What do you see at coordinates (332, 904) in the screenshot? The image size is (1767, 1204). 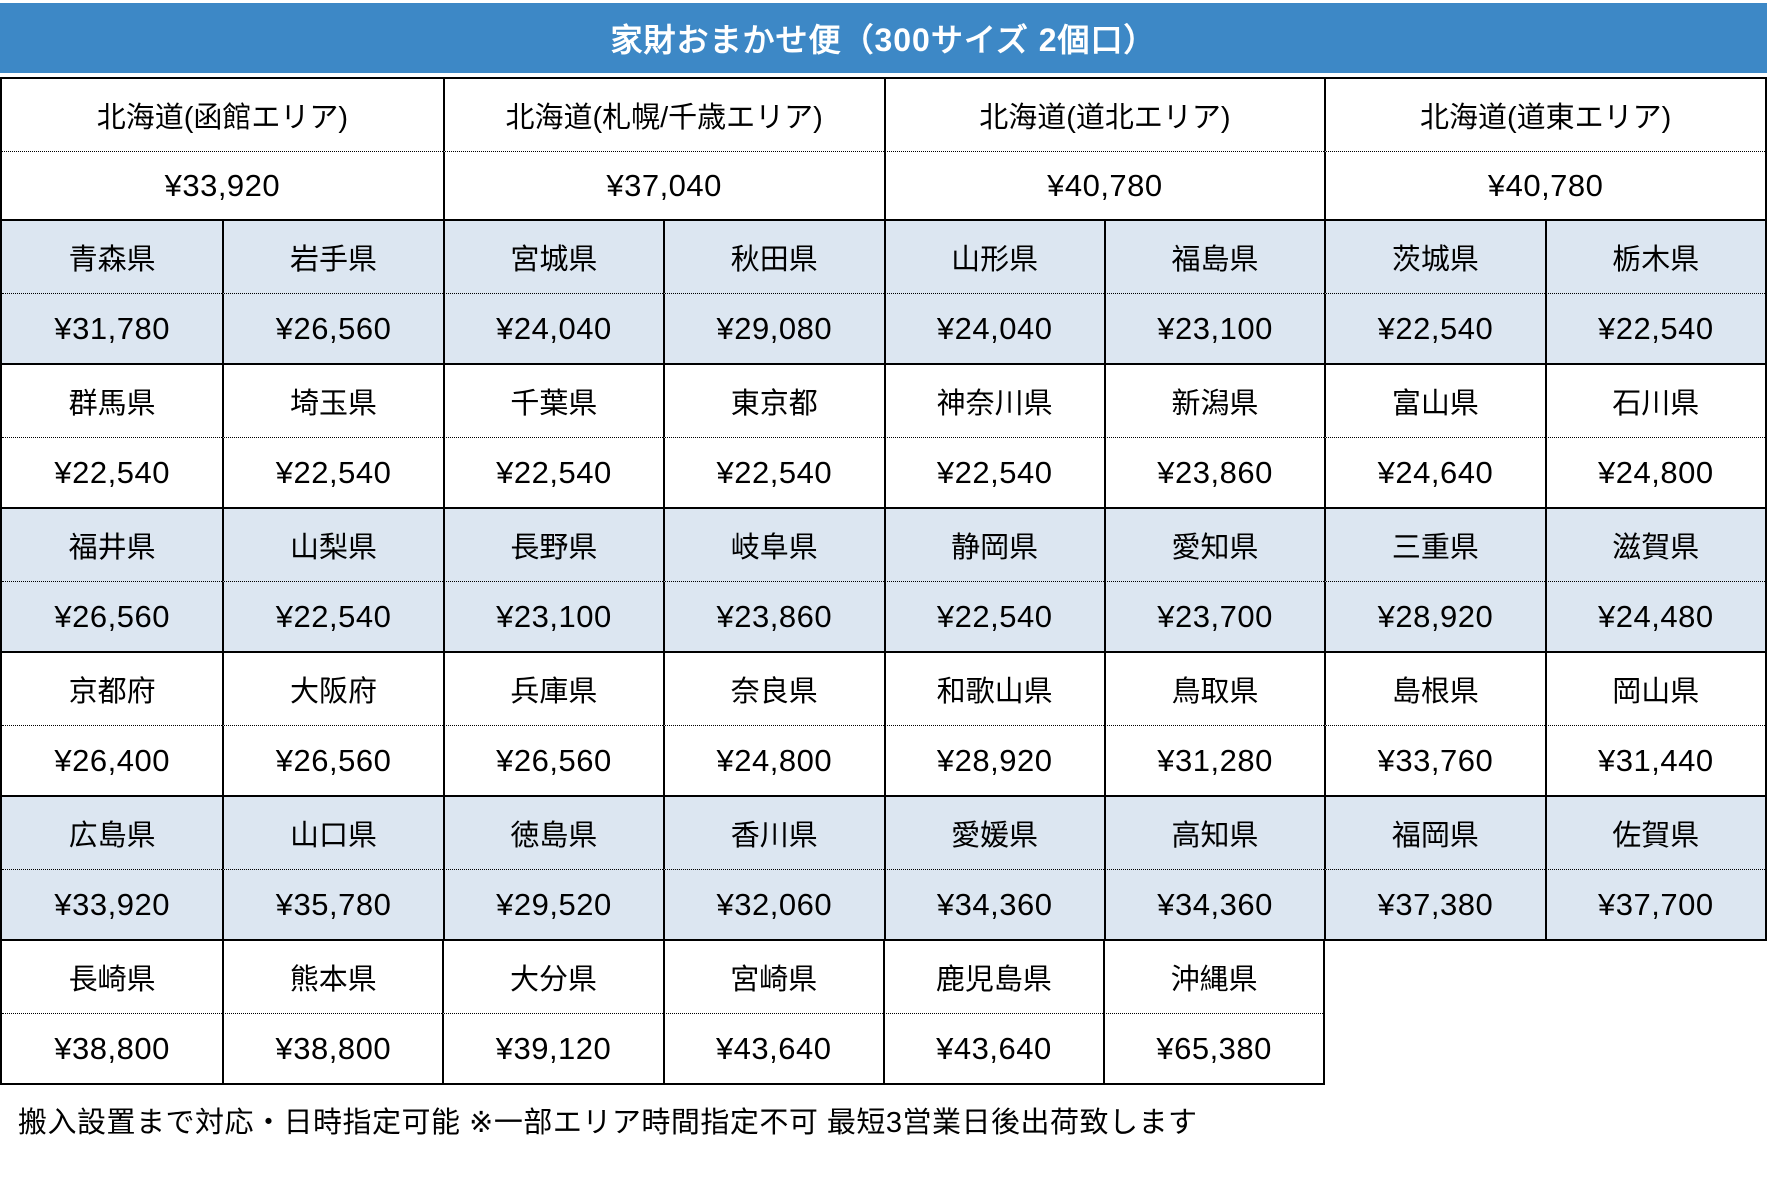 I see `price-cell: ¥35,780` at bounding box center [332, 904].